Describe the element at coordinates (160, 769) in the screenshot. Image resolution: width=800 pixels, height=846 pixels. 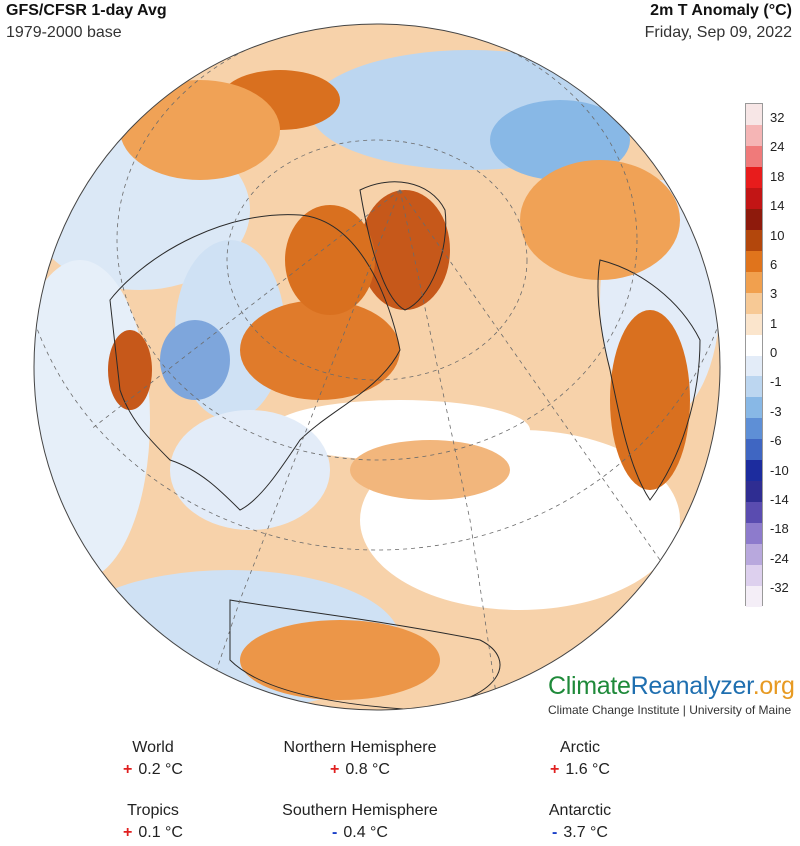
I see `stat-number: 0.2 °C` at that location.